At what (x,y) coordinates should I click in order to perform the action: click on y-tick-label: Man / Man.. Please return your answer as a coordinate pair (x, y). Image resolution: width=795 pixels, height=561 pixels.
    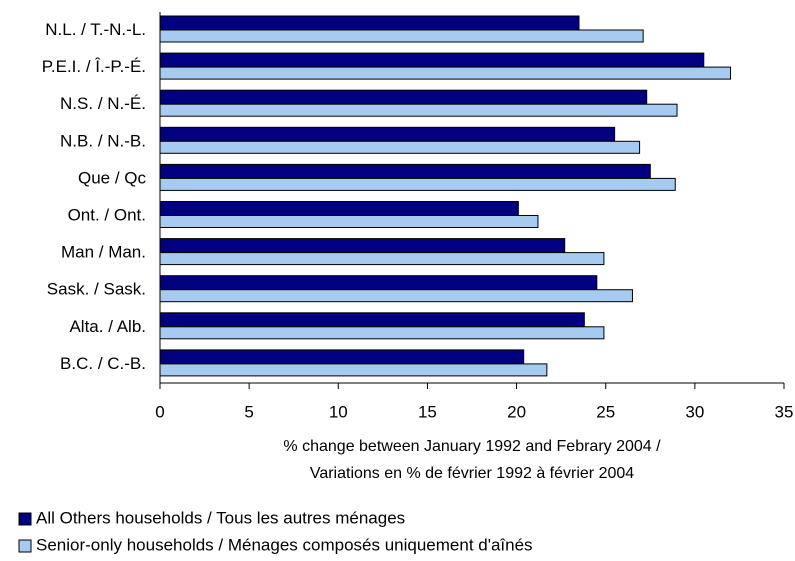
    Looking at the image, I should click on (103, 252).